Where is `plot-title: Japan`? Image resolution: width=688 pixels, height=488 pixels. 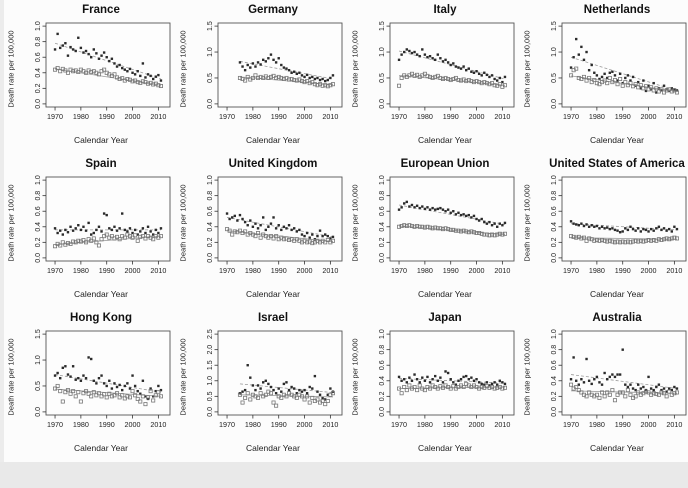
plot-title: Japan is located at coordinates (445, 318).